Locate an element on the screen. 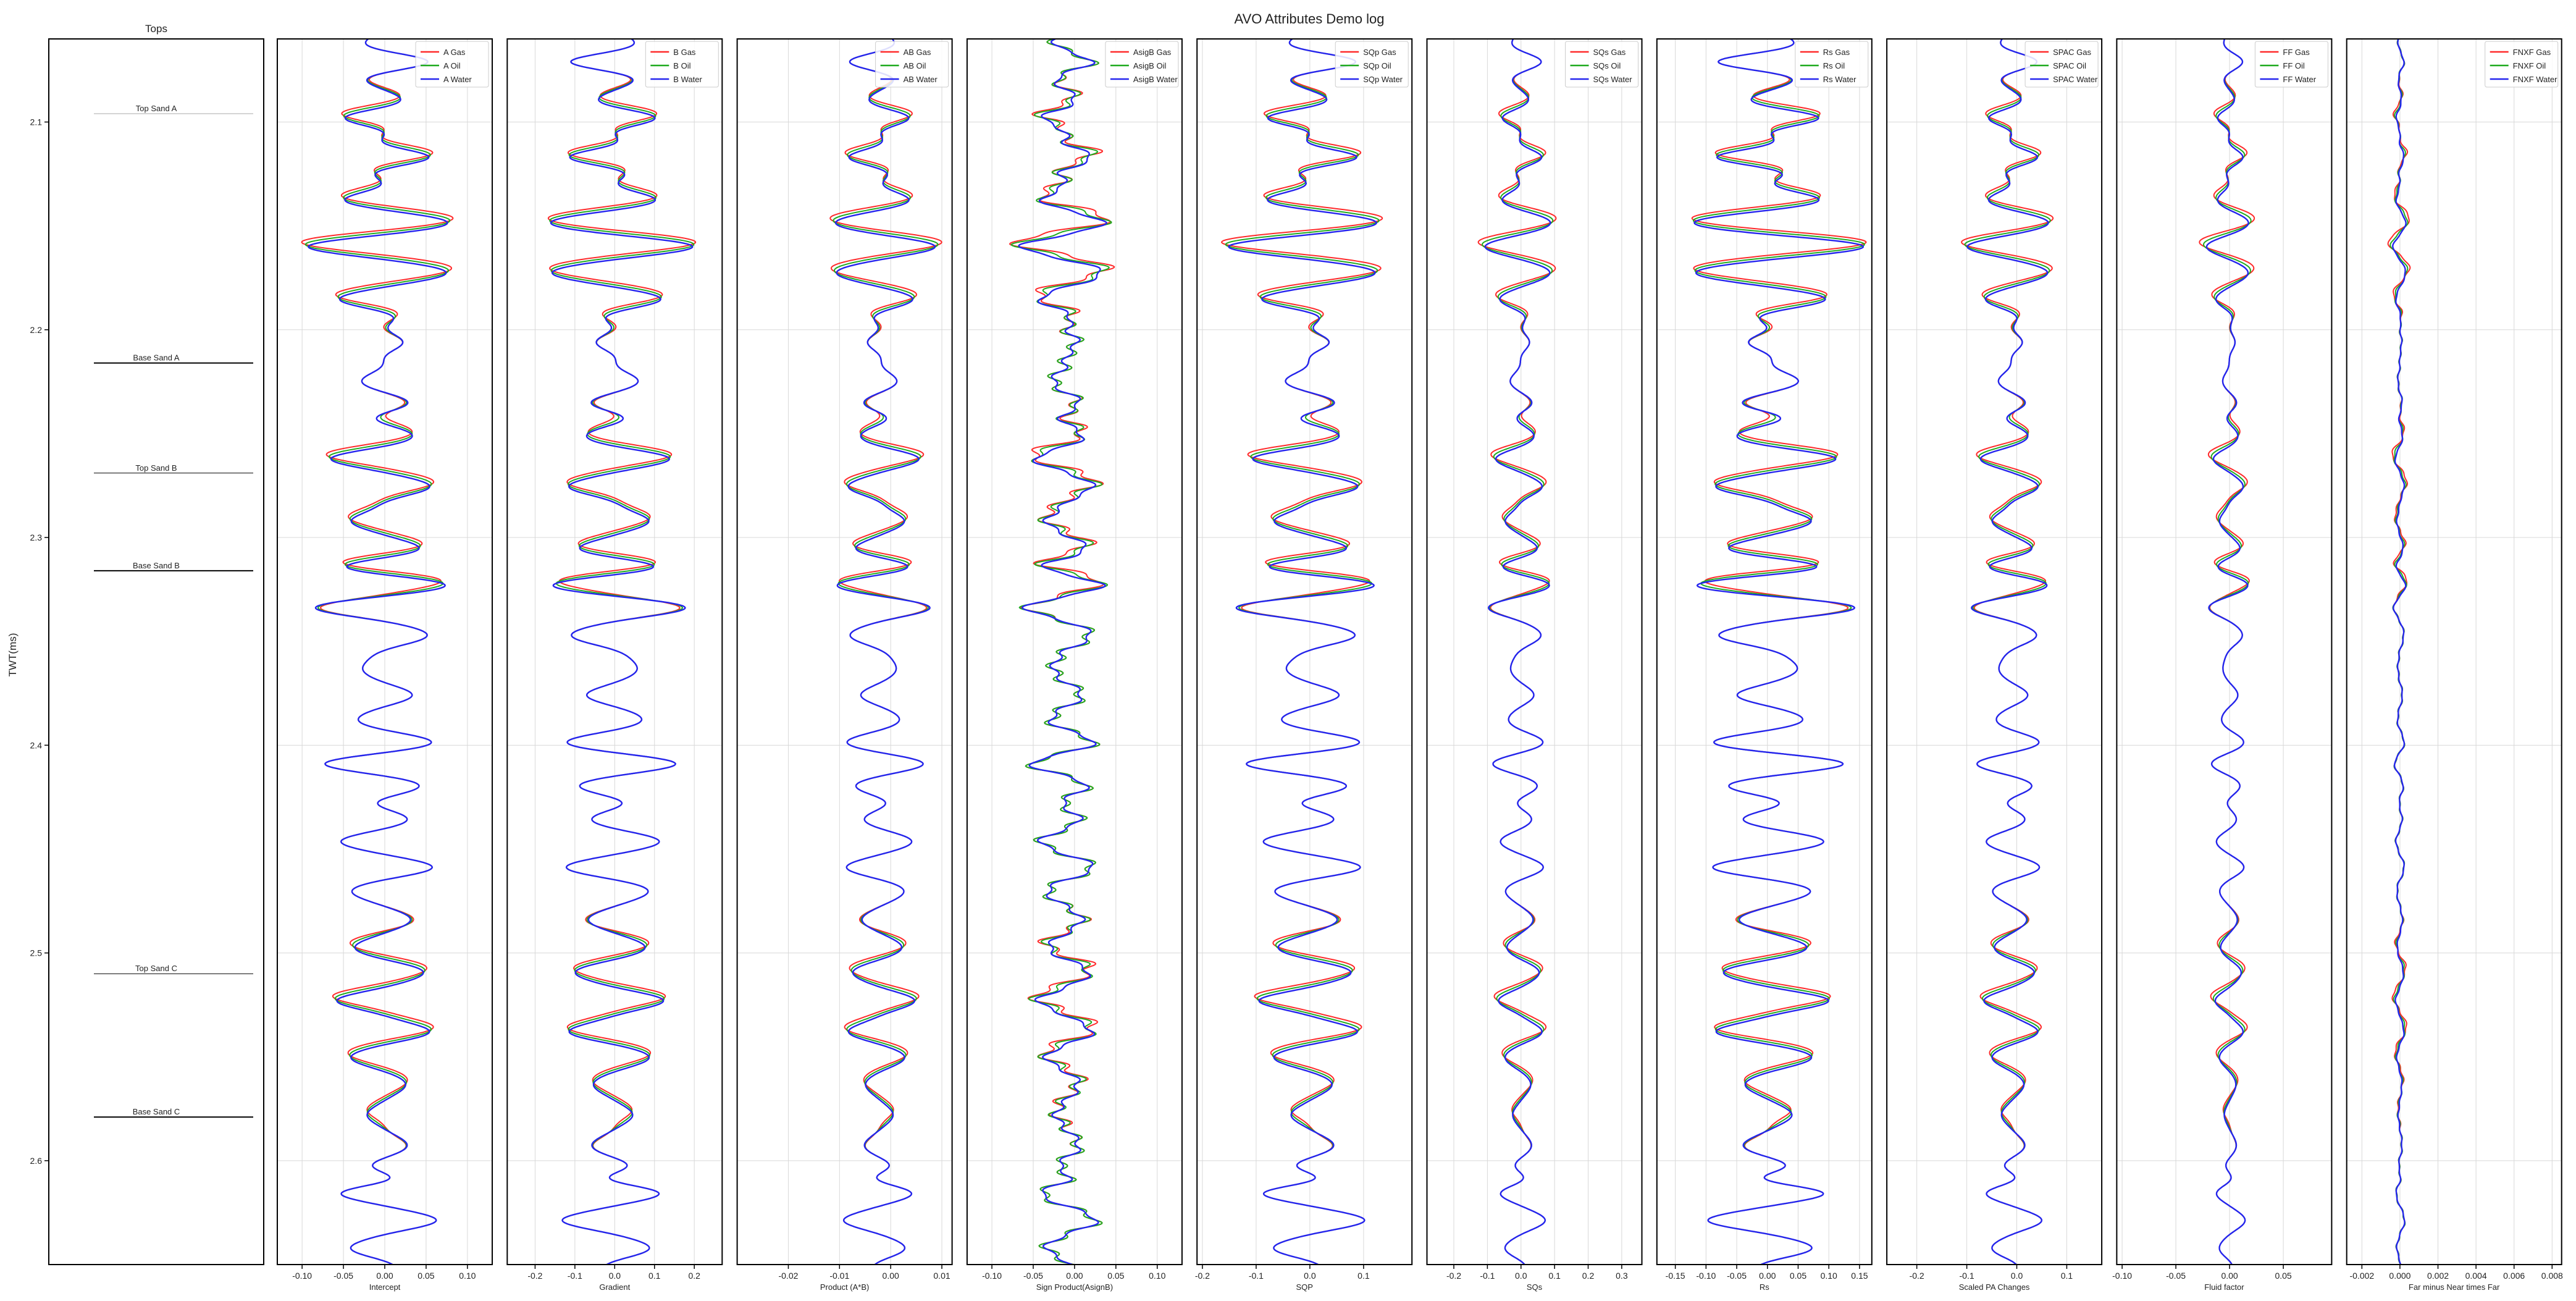 This screenshot has width=2576, height=1301. y-tick-label: 2.4 is located at coordinates (36, 745).